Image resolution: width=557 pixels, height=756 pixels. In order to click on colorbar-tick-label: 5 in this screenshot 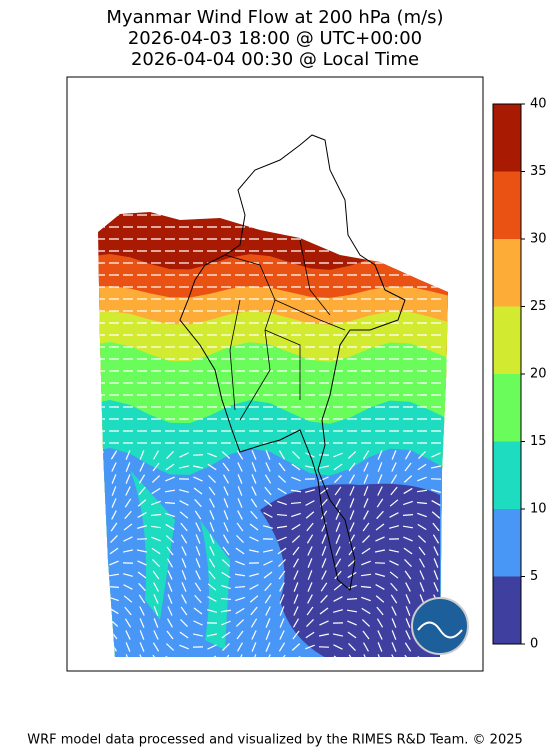, I will do `click(534, 576)`.